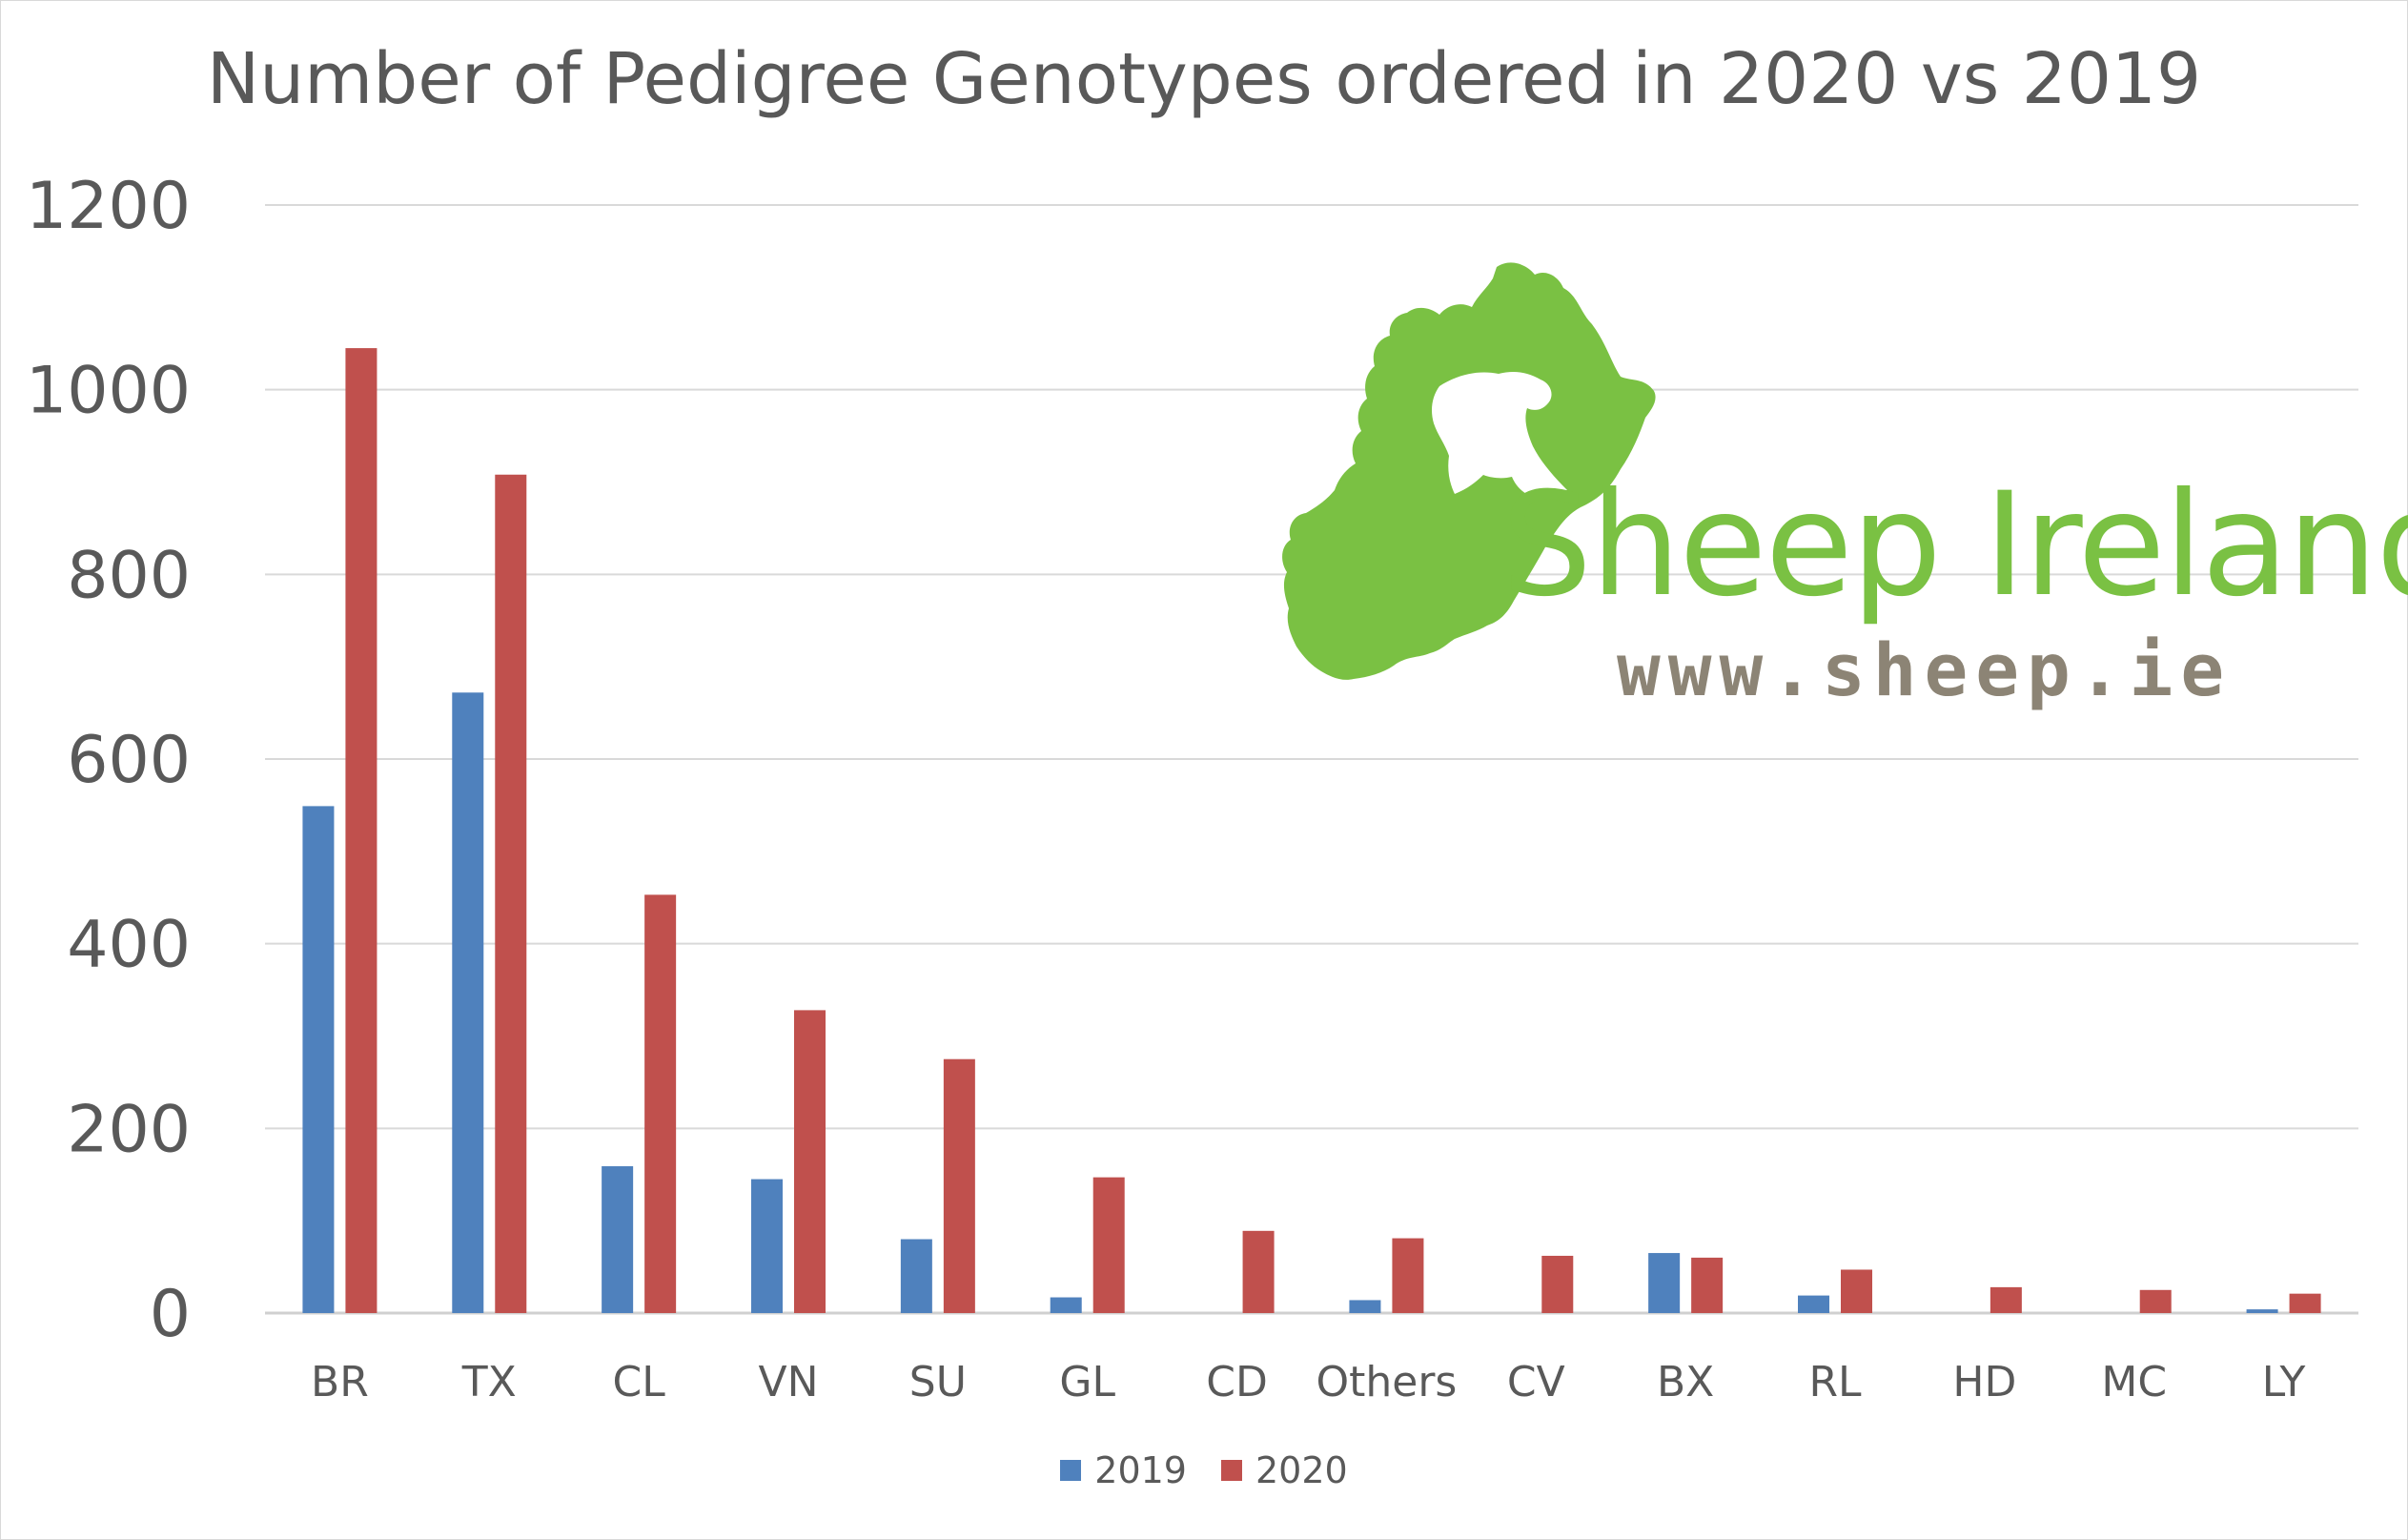 Image resolution: width=2408 pixels, height=1540 pixels. I want to click on bar-2020-HD, so click(2006, 1299).